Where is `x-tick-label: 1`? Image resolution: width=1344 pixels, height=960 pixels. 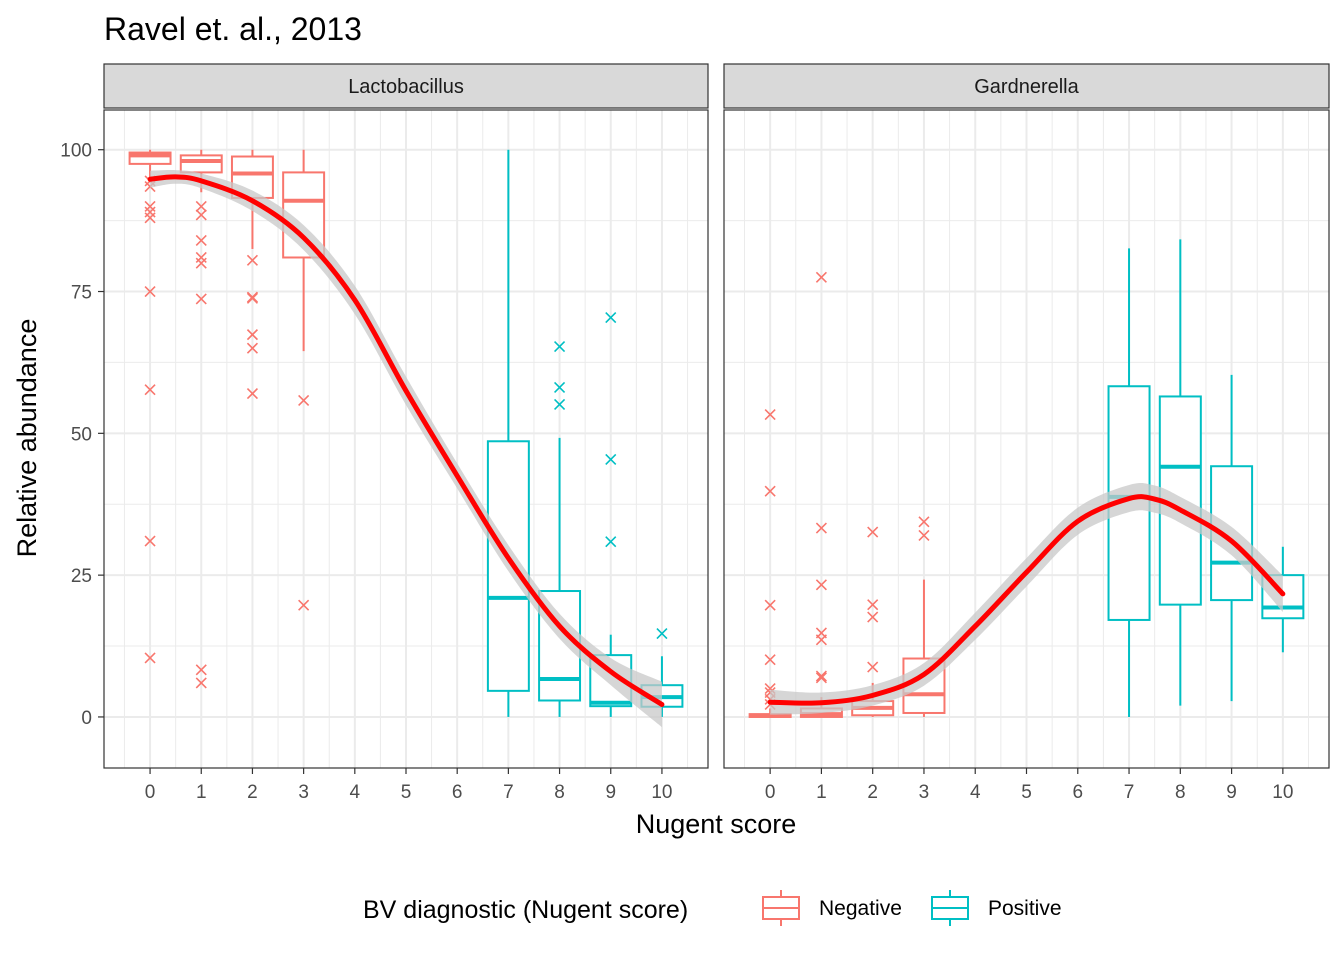
x-tick-label: 1 is located at coordinates (821, 792).